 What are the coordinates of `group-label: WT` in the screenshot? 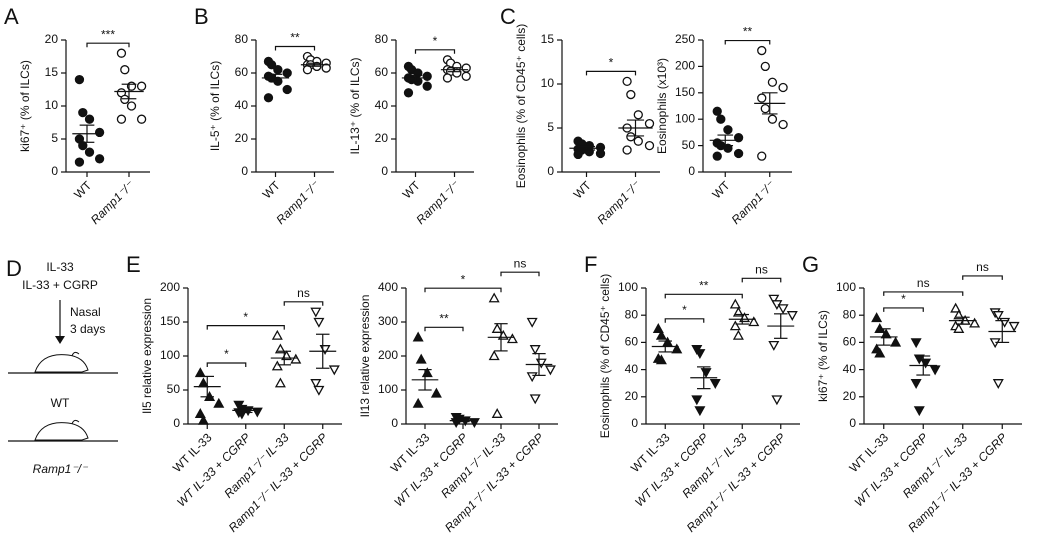 It's located at (60, 403).